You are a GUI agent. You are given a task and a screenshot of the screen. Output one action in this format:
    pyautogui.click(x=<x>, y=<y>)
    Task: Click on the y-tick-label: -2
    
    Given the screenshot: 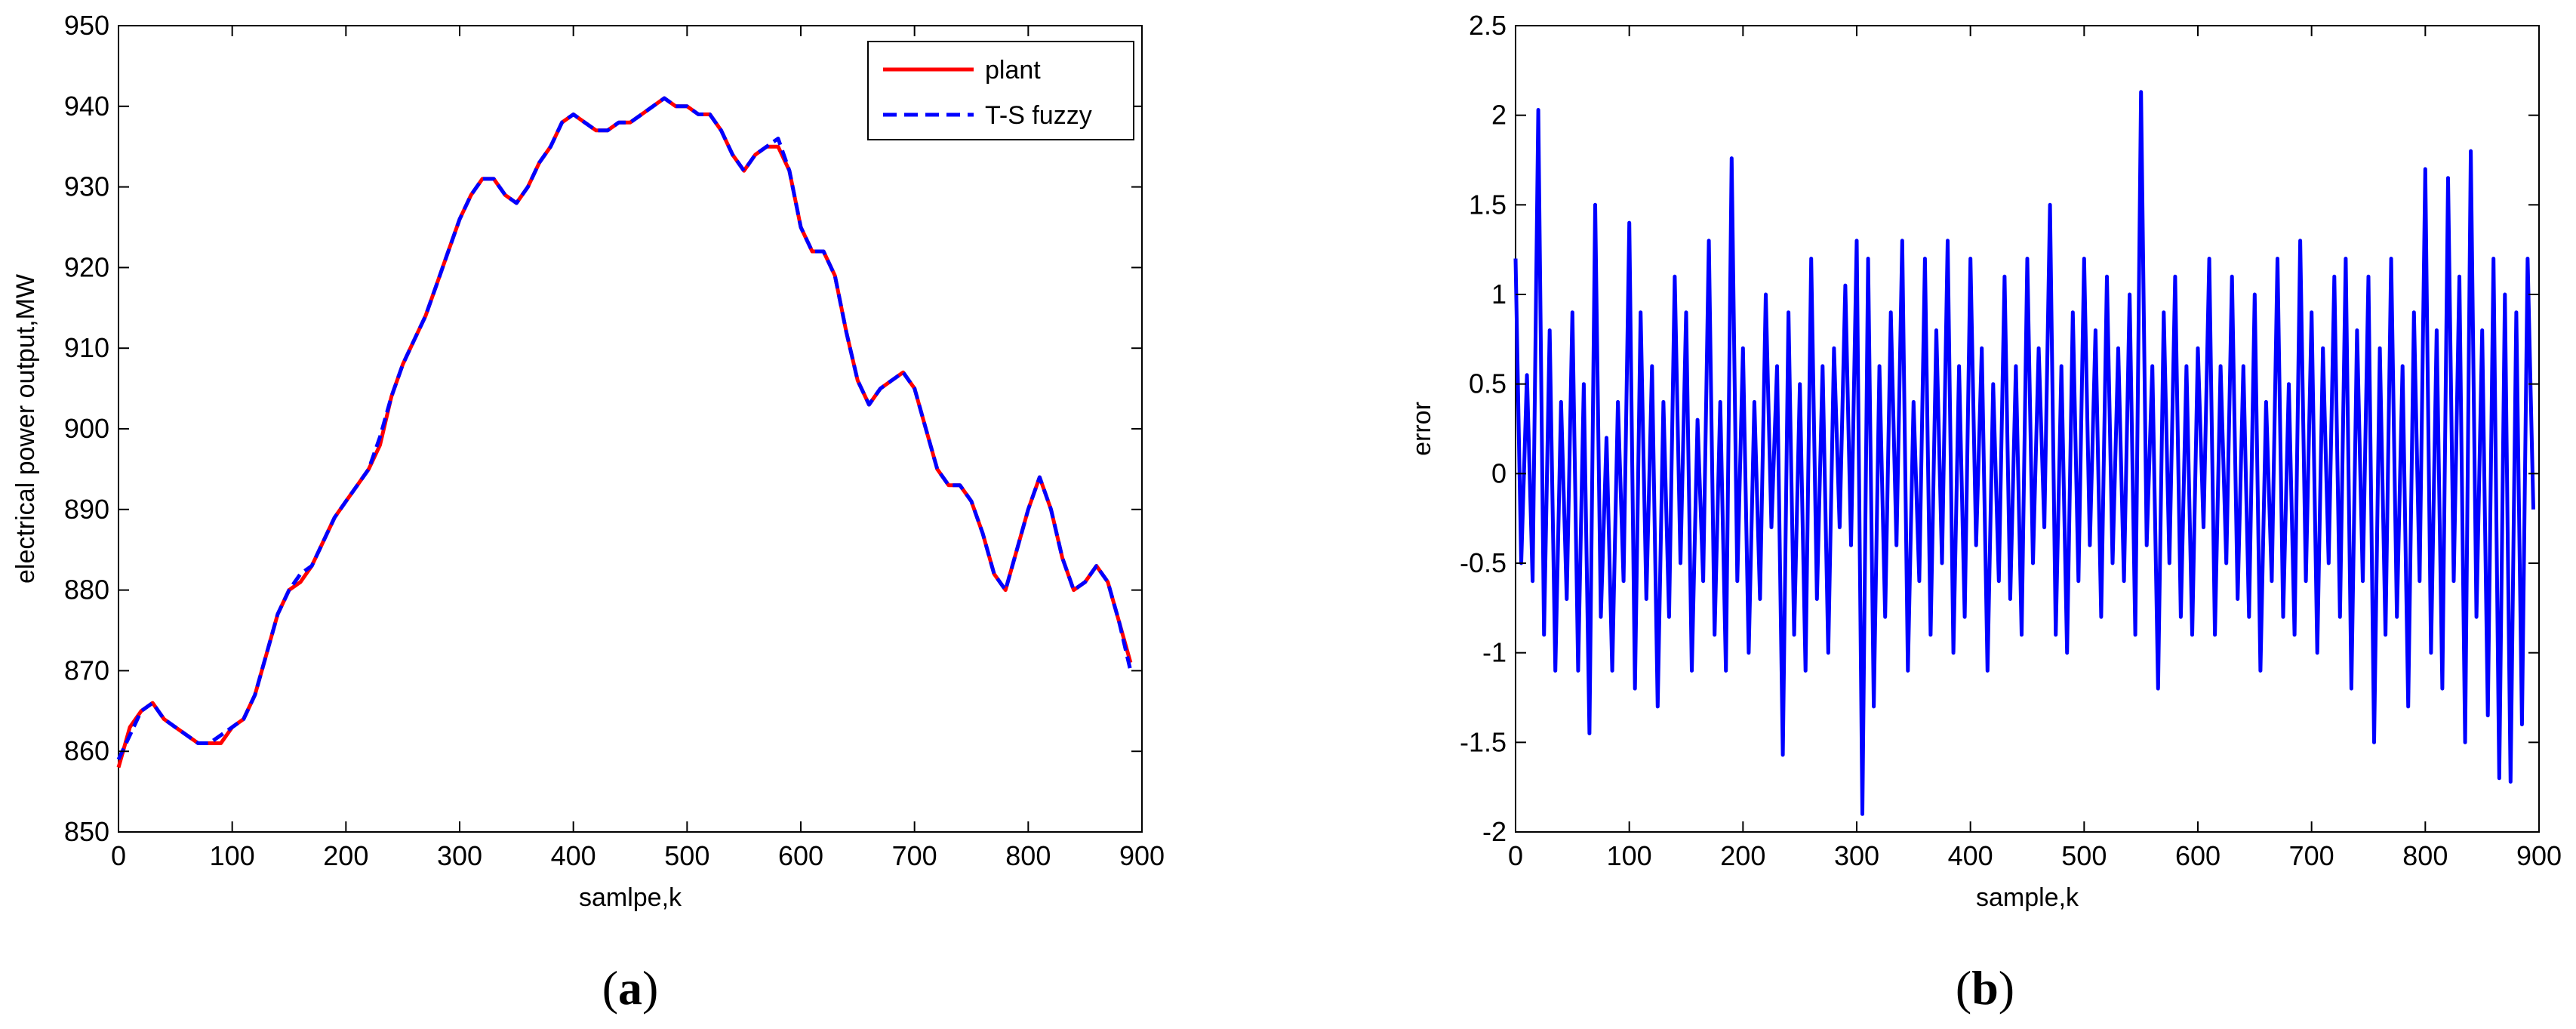 What is the action you would take?
    pyautogui.click(x=1494, y=831)
    